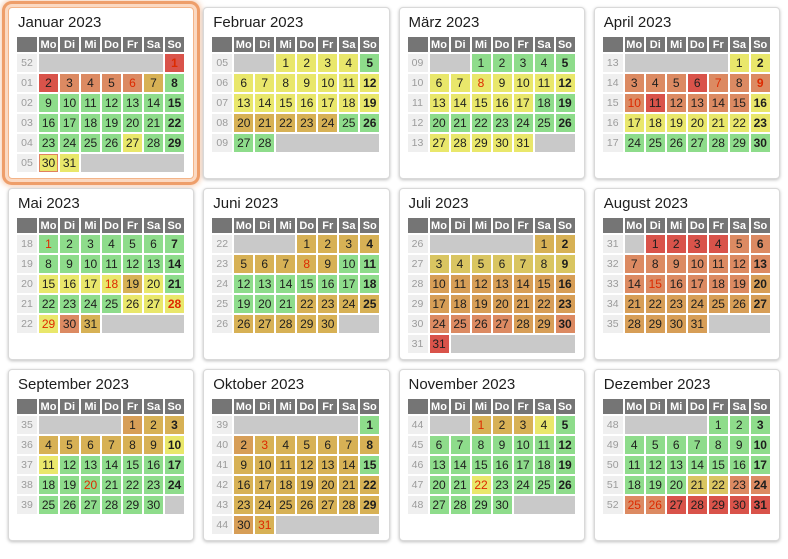 The width and height of the screenshot is (788, 559). Describe the element at coordinates (90, 324) in the screenshot. I see `day-cell-31: 31` at that location.